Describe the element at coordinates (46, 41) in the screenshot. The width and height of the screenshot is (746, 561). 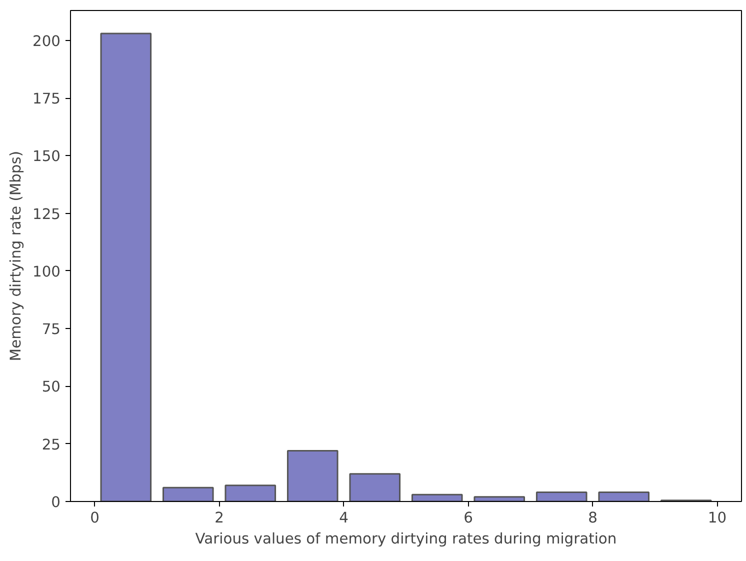
I see `y-tick-label: 200` at that location.